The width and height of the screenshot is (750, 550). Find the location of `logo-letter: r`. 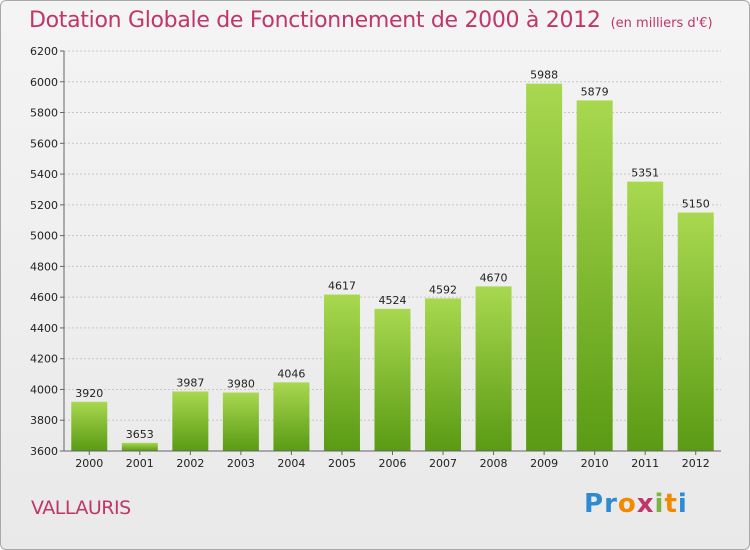

logo-letter: r is located at coordinates (611, 504).